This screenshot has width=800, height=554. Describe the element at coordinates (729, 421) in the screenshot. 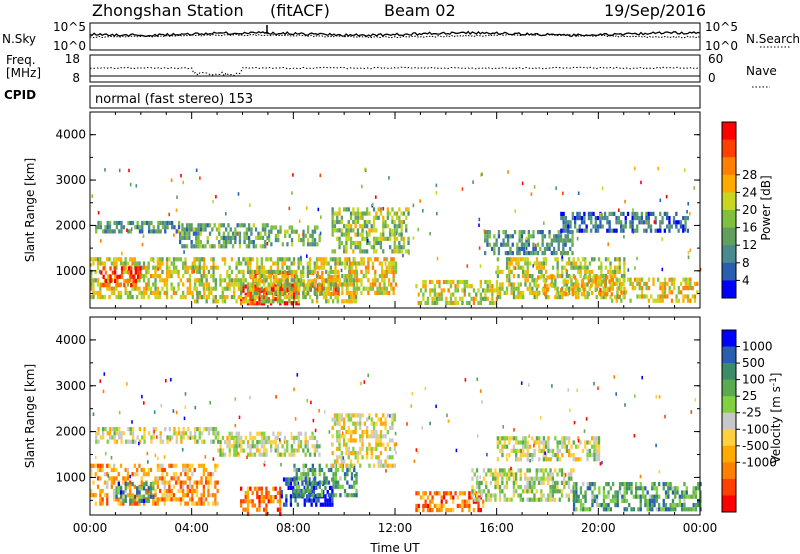

I see `colorbar-swatch` at that location.